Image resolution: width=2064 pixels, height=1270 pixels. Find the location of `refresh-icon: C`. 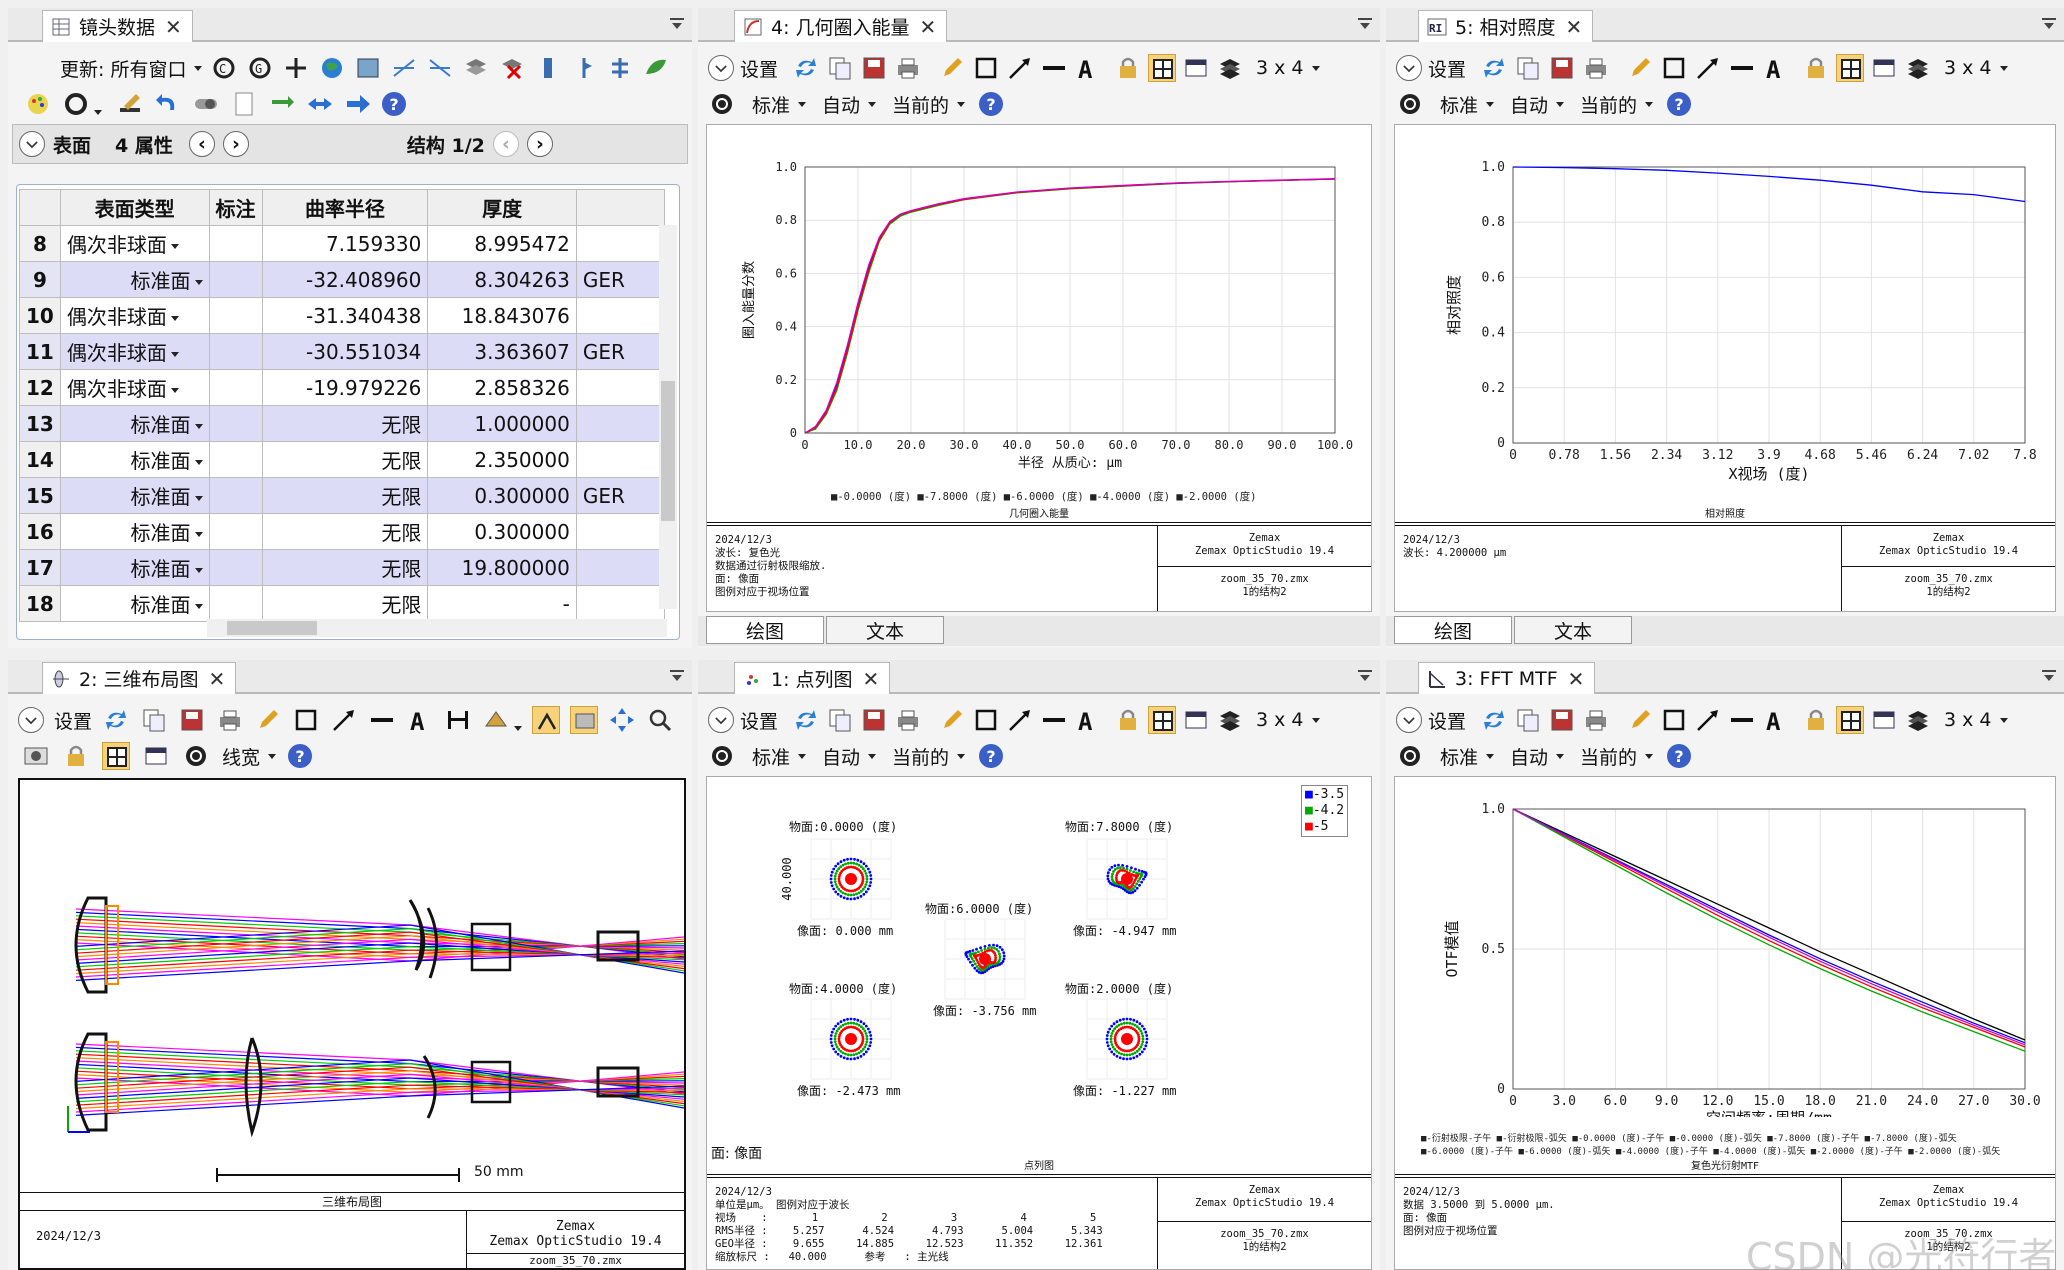

refresh-icon: C is located at coordinates (224, 68).